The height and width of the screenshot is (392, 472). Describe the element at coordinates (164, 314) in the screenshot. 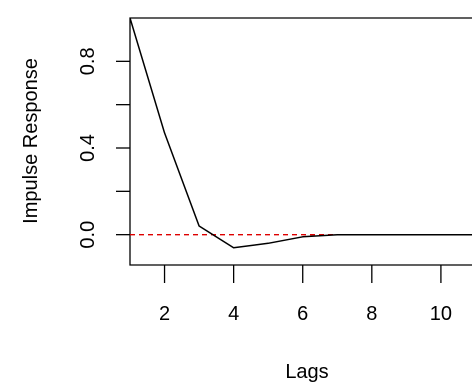

I see `x-tick-label: 2` at that location.